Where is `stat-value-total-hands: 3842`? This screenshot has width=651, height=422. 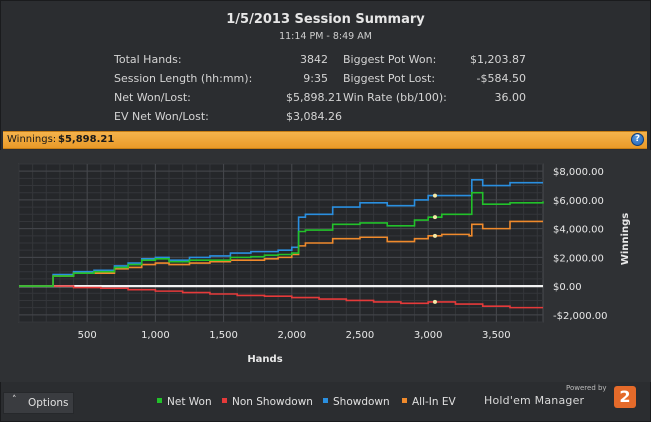 stat-value-total-hands: 3842 is located at coordinates (314, 59).